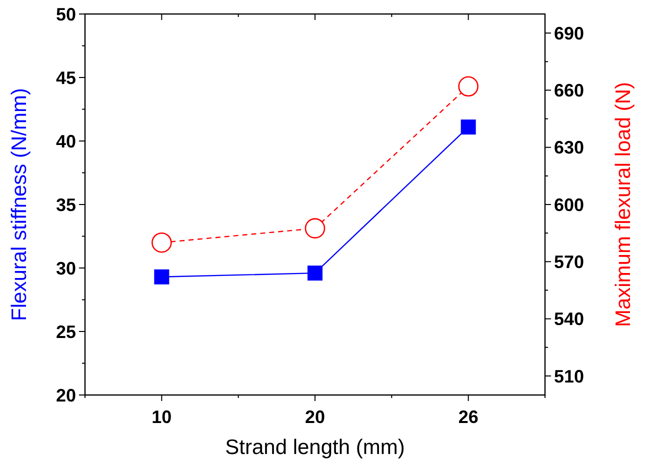 This screenshot has height=470, width=650. I want to click on y2-tick-label: 690, so click(569, 33).